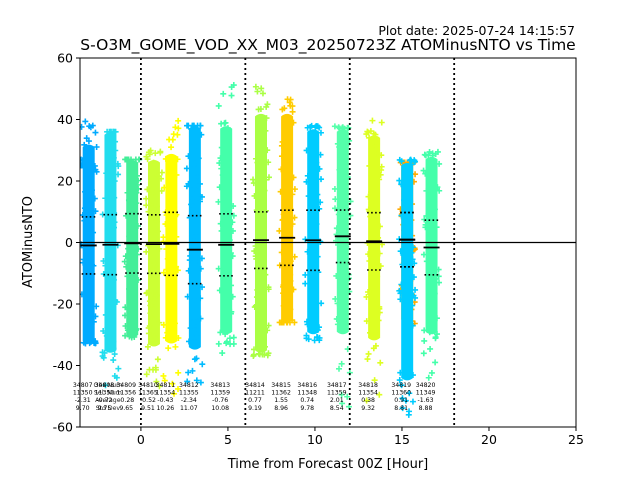 The image size is (640, 480). What do you see at coordinates (426, 393) in the screenshot?
I see `stat-value: 11349` at bounding box center [426, 393].